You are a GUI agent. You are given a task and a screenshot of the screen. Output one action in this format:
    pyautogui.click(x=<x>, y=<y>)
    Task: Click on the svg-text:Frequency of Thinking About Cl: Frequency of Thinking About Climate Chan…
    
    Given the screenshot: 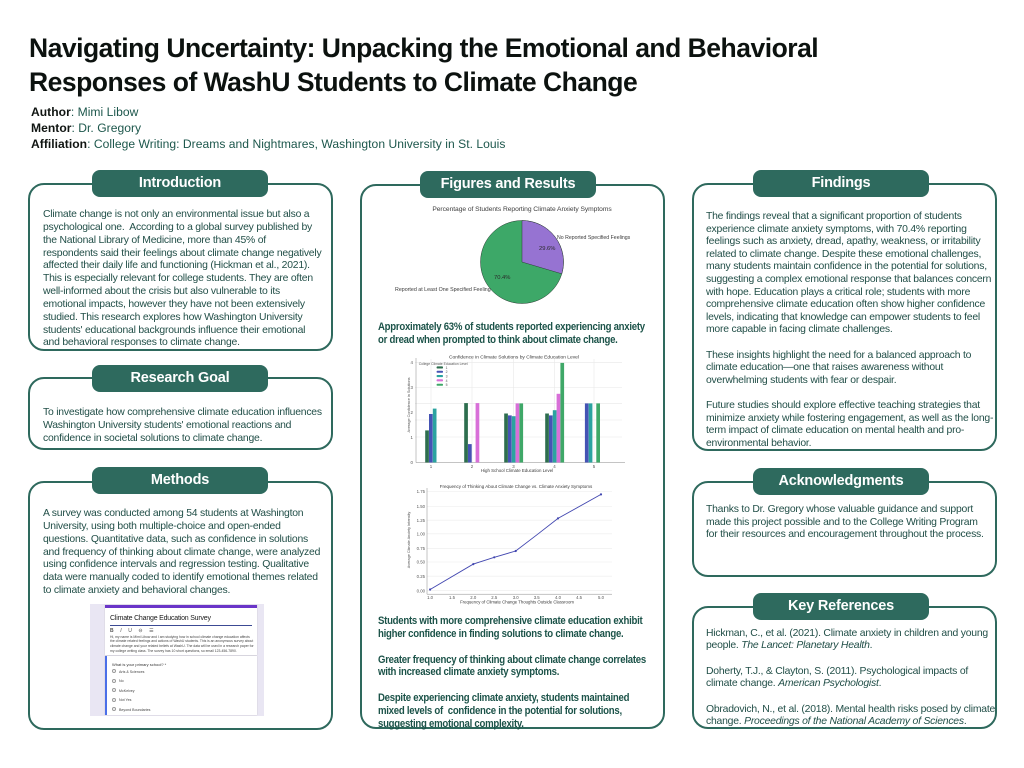 What is the action you would take?
    pyautogui.click(x=516, y=486)
    